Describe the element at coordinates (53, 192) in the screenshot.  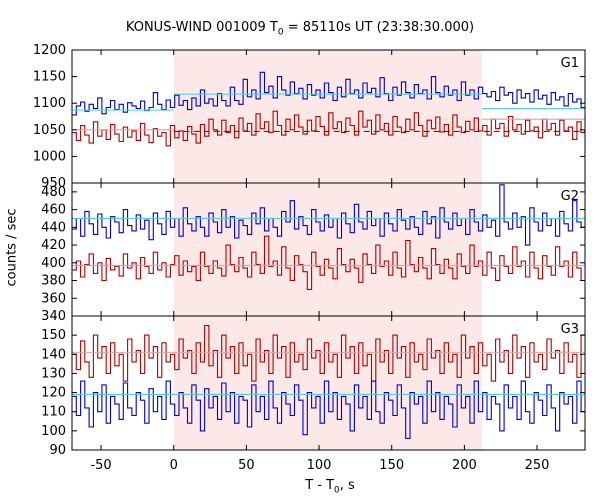
I see `g2-y-tick-label: 480` at that location.